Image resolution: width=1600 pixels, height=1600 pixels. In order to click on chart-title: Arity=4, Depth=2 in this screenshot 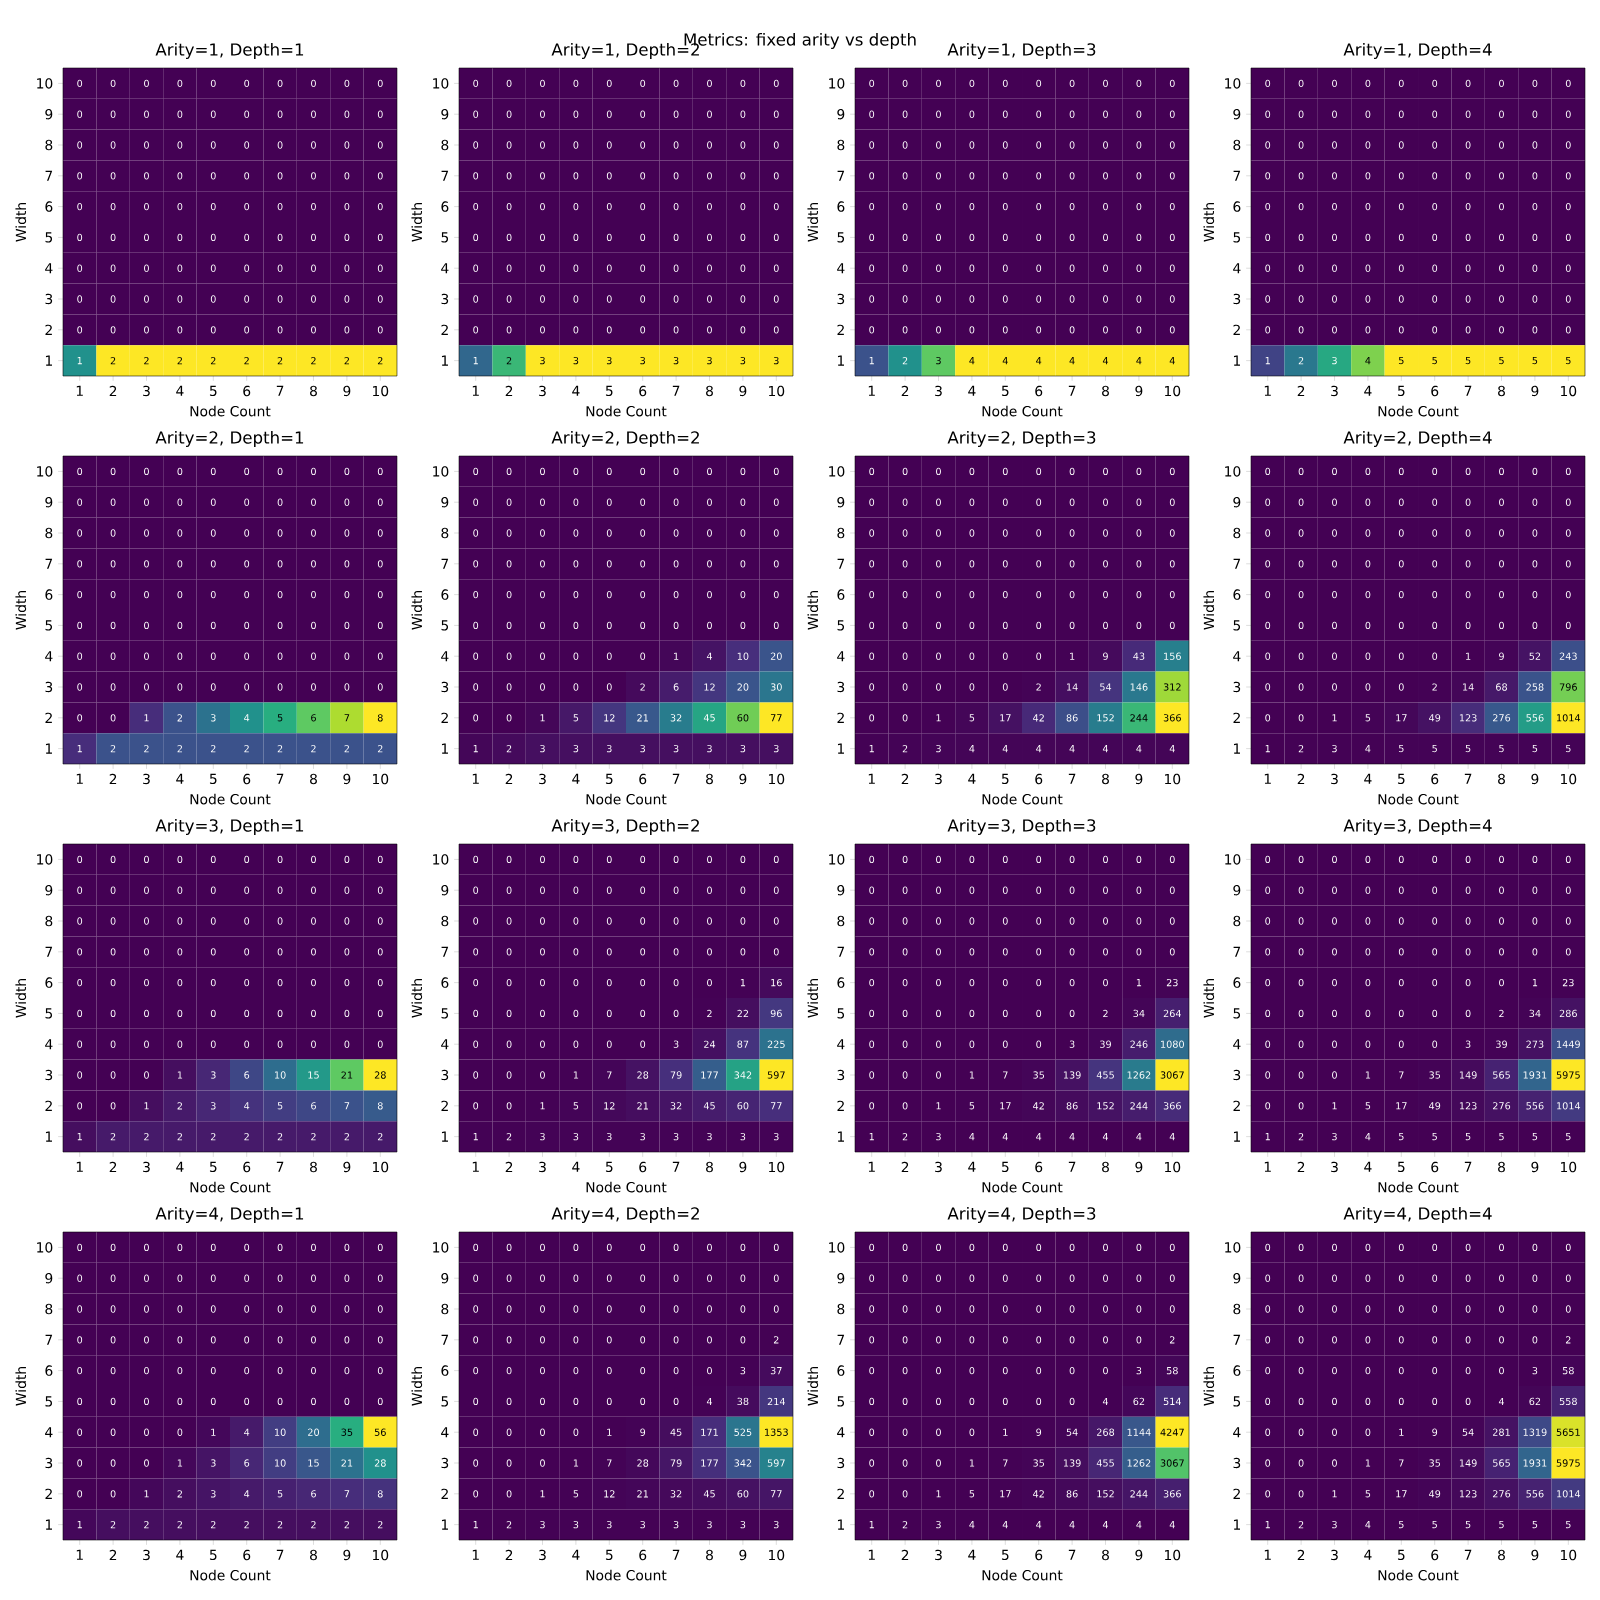, I will do `click(625, 1214)`.